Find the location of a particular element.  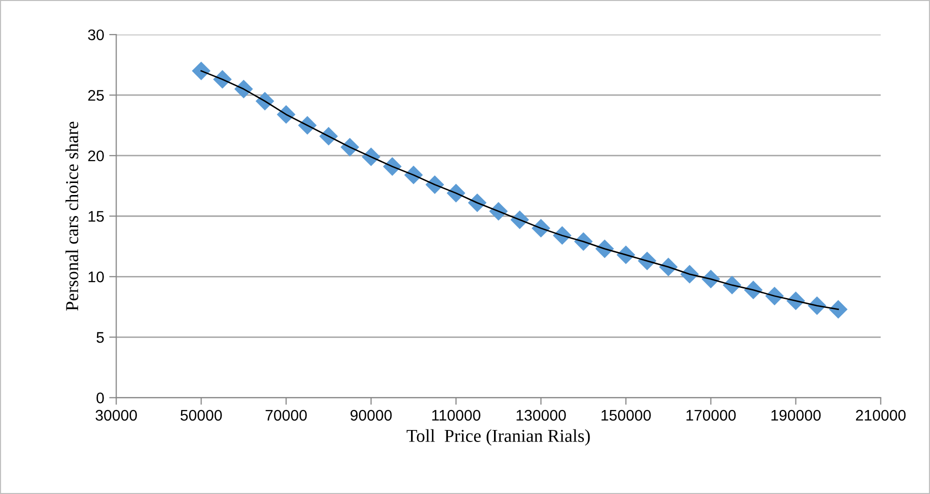

y-tick-label: 25 is located at coordinates (96, 95).